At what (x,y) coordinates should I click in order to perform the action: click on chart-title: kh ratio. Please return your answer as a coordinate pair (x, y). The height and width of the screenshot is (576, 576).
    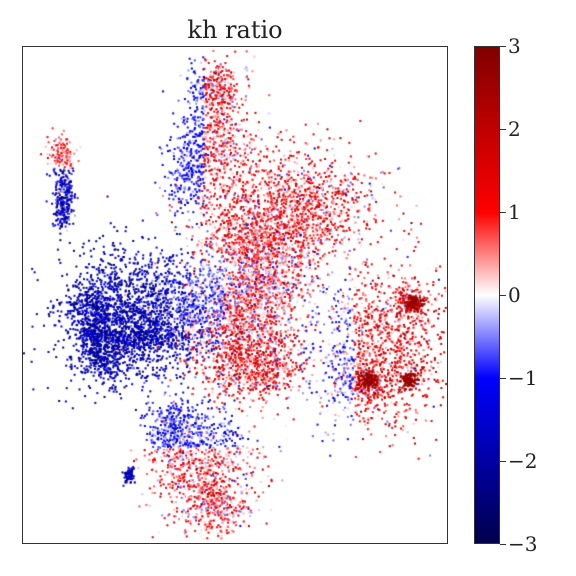
    Looking at the image, I should click on (235, 30).